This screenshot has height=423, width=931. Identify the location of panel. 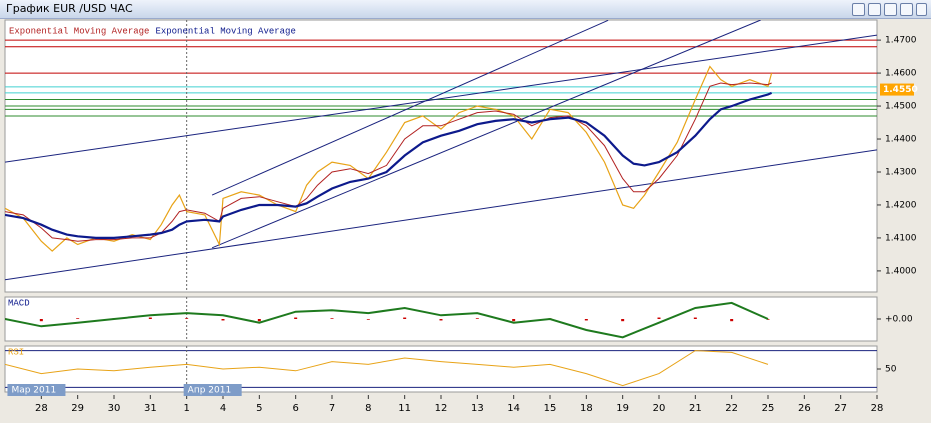
(441, 369).